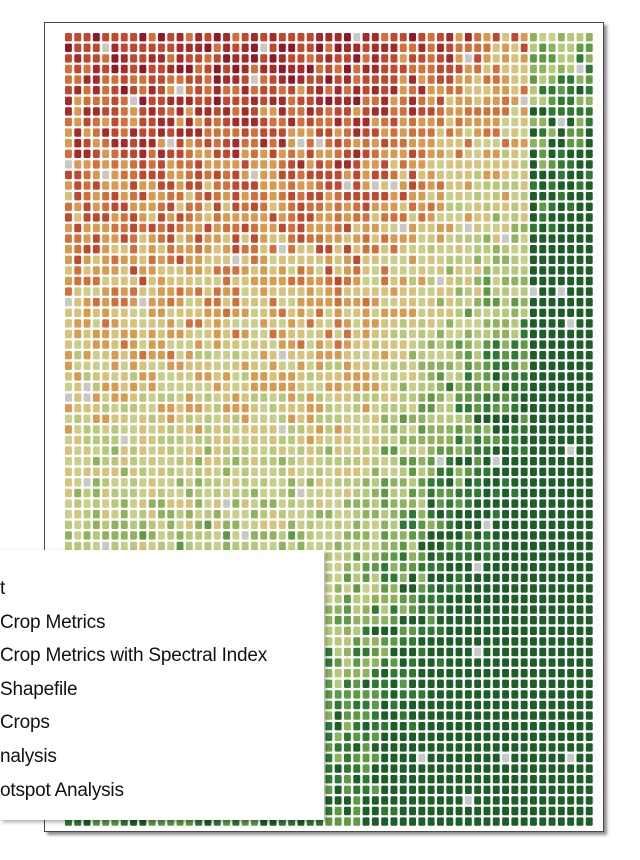 The image size is (640, 860). What do you see at coordinates (162, 589) in the screenshot?
I see `menu-item-export: t` at bounding box center [162, 589].